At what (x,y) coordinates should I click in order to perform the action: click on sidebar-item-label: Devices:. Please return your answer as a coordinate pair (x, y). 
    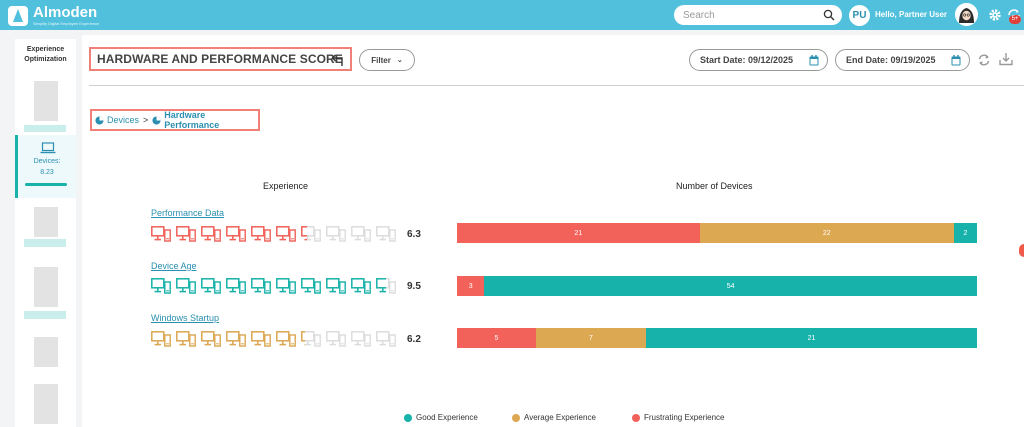
    Looking at the image, I should click on (47, 161).